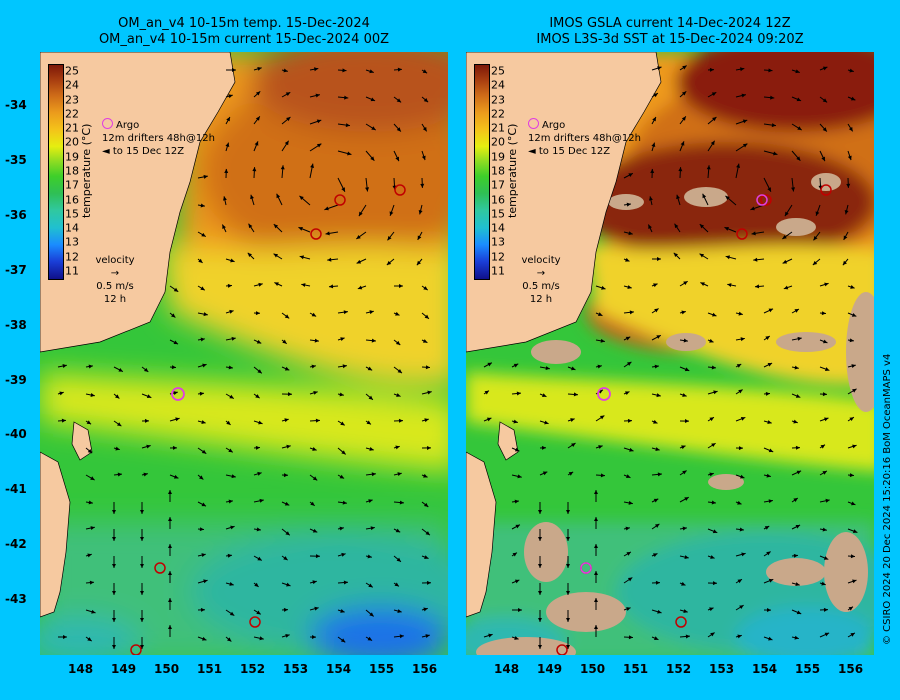  Describe the element at coordinates (143, 151) in the screenshot. I see `left-legend-todate: ◄ to 15 Dec 12Z` at that location.